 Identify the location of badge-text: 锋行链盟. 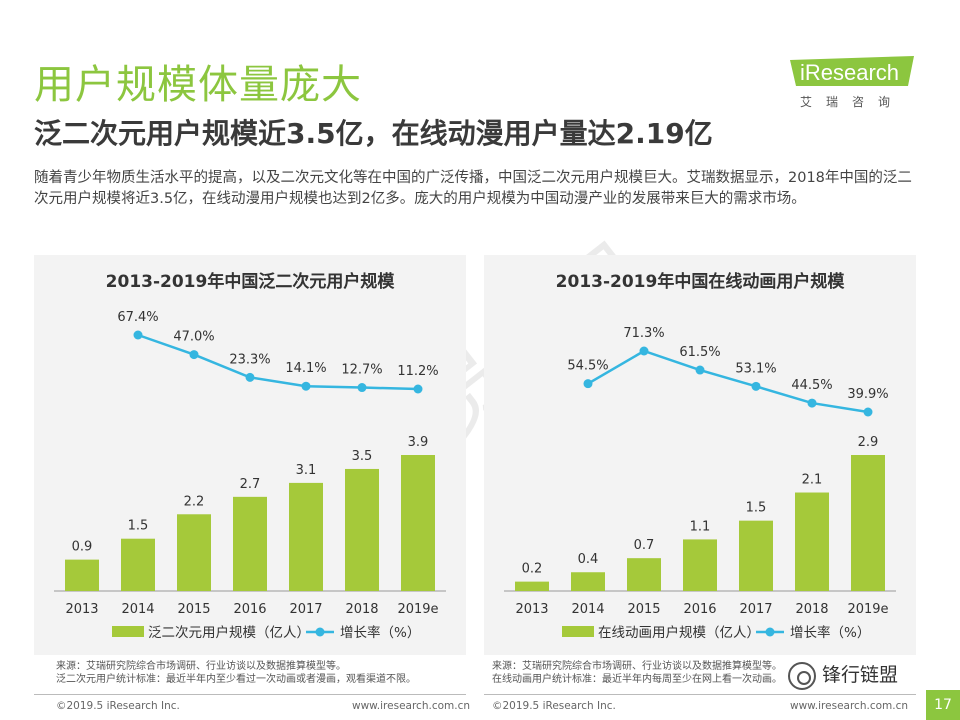
(860, 675).